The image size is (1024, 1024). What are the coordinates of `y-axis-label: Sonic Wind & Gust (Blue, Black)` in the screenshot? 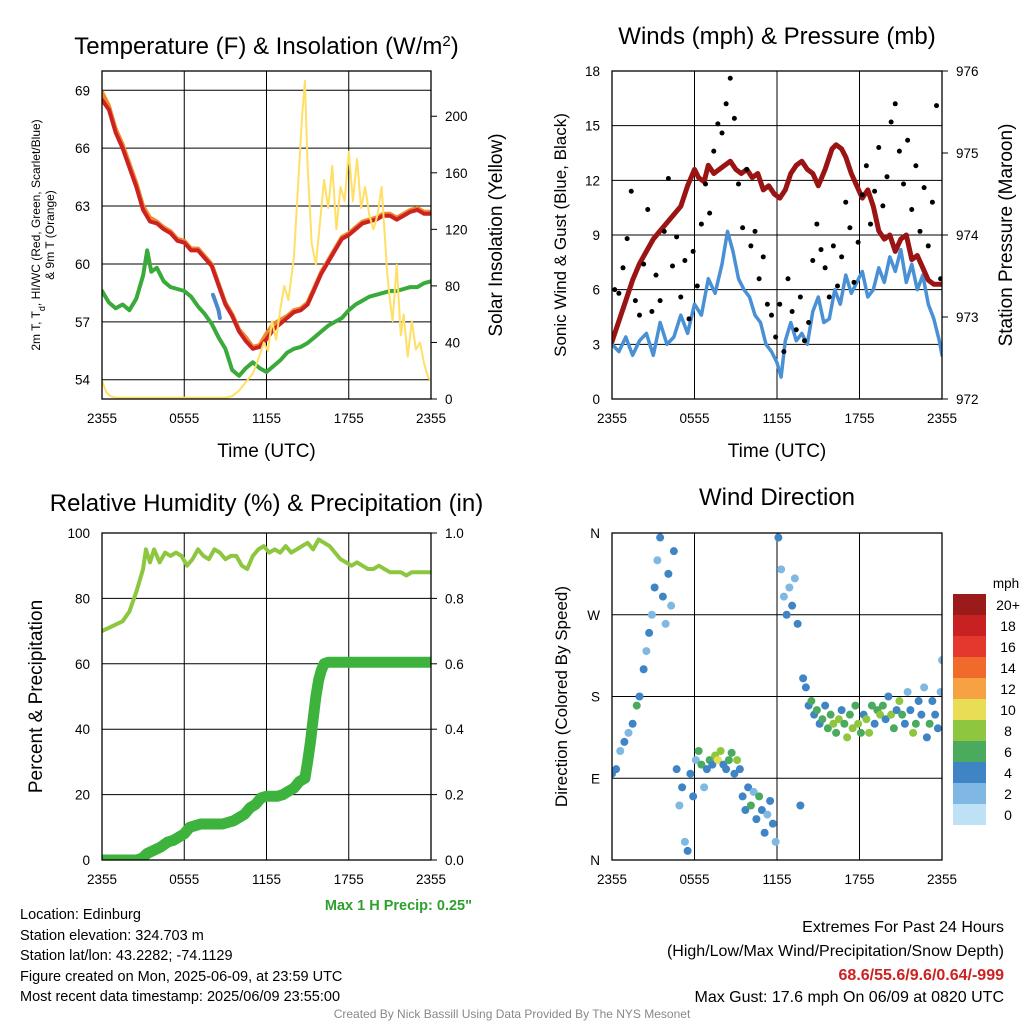 It's located at (560, 235).